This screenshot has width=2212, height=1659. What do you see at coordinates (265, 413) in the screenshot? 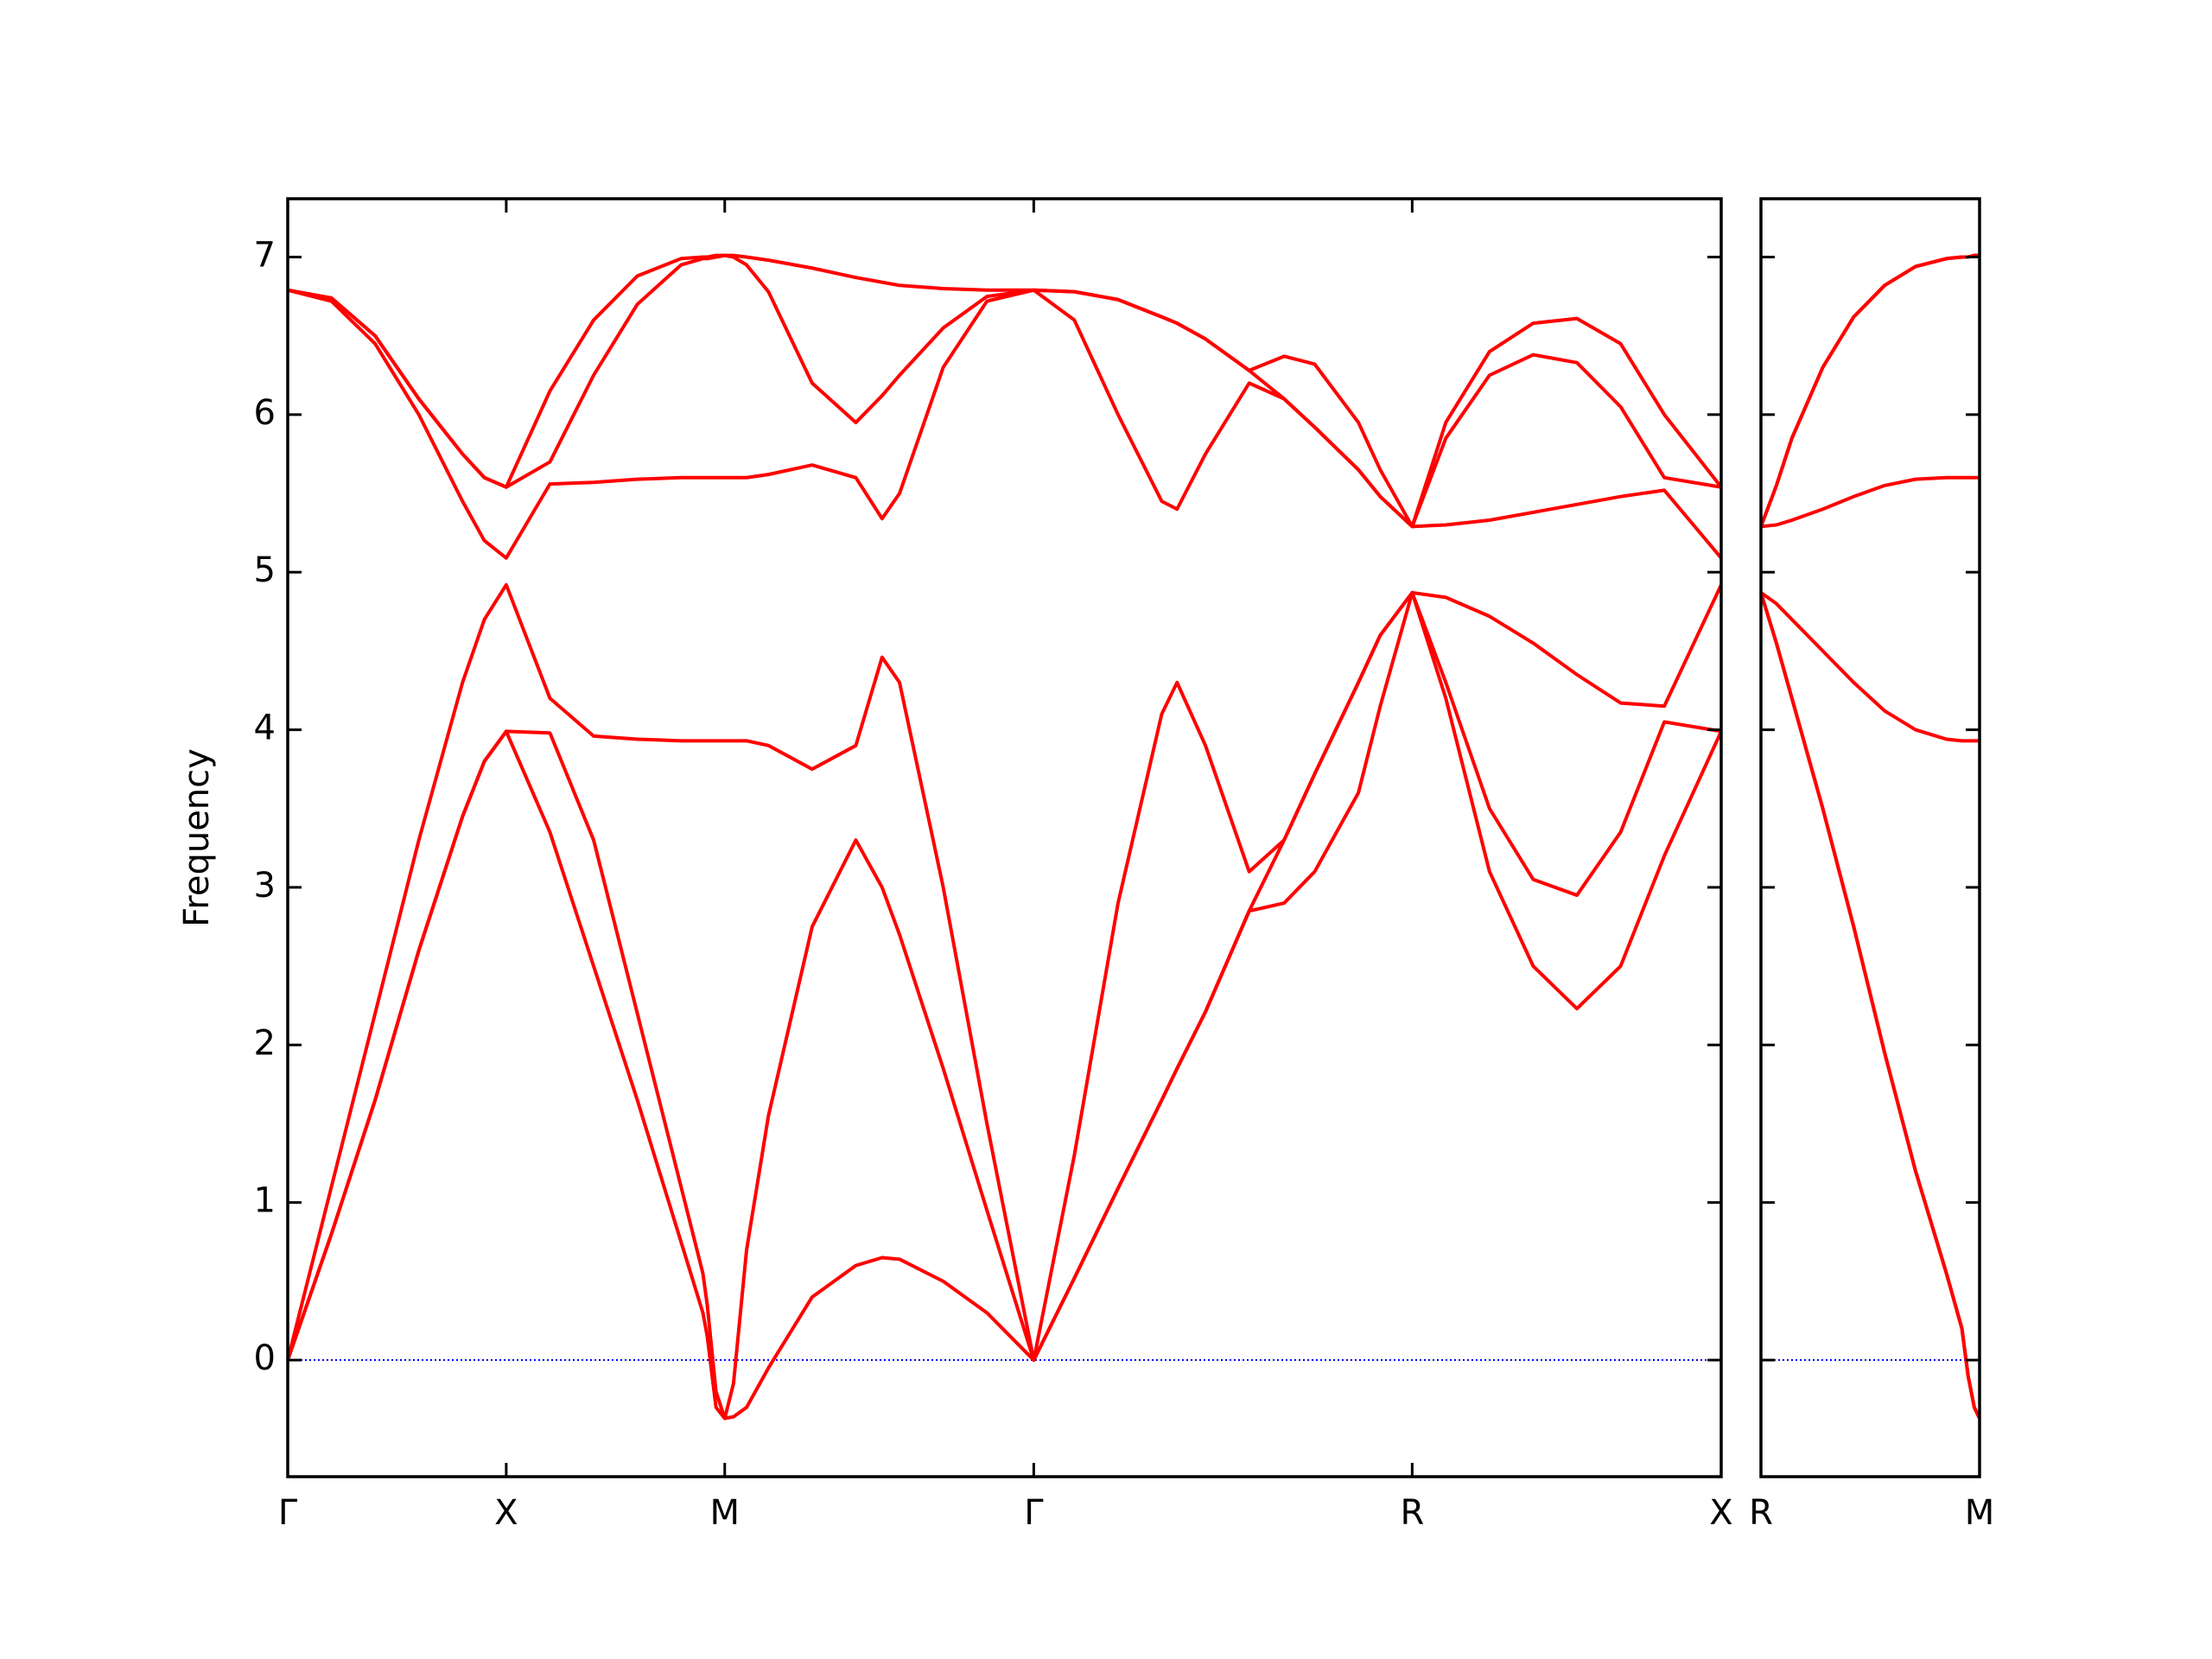
I see `y-tick-label: 6` at bounding box center [265, 413].